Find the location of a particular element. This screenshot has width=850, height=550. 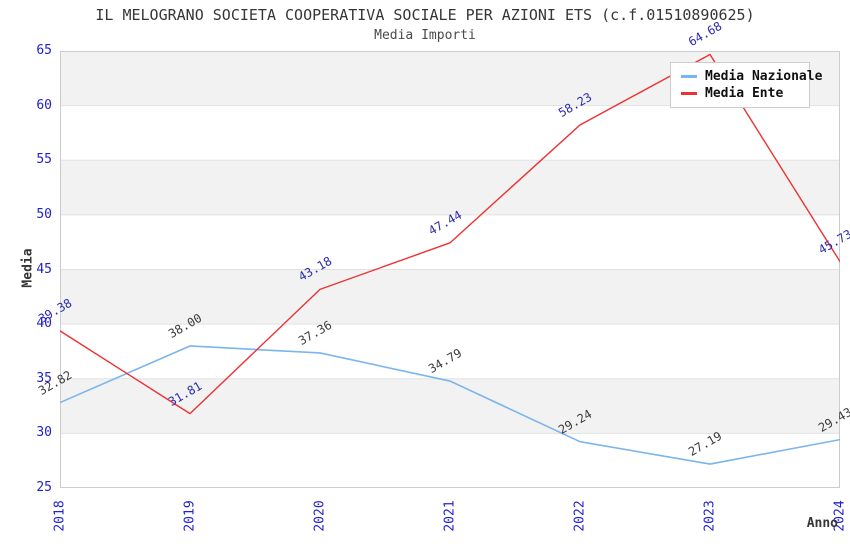

x-tick-label: 2019 is located at coordinates (190, 516).